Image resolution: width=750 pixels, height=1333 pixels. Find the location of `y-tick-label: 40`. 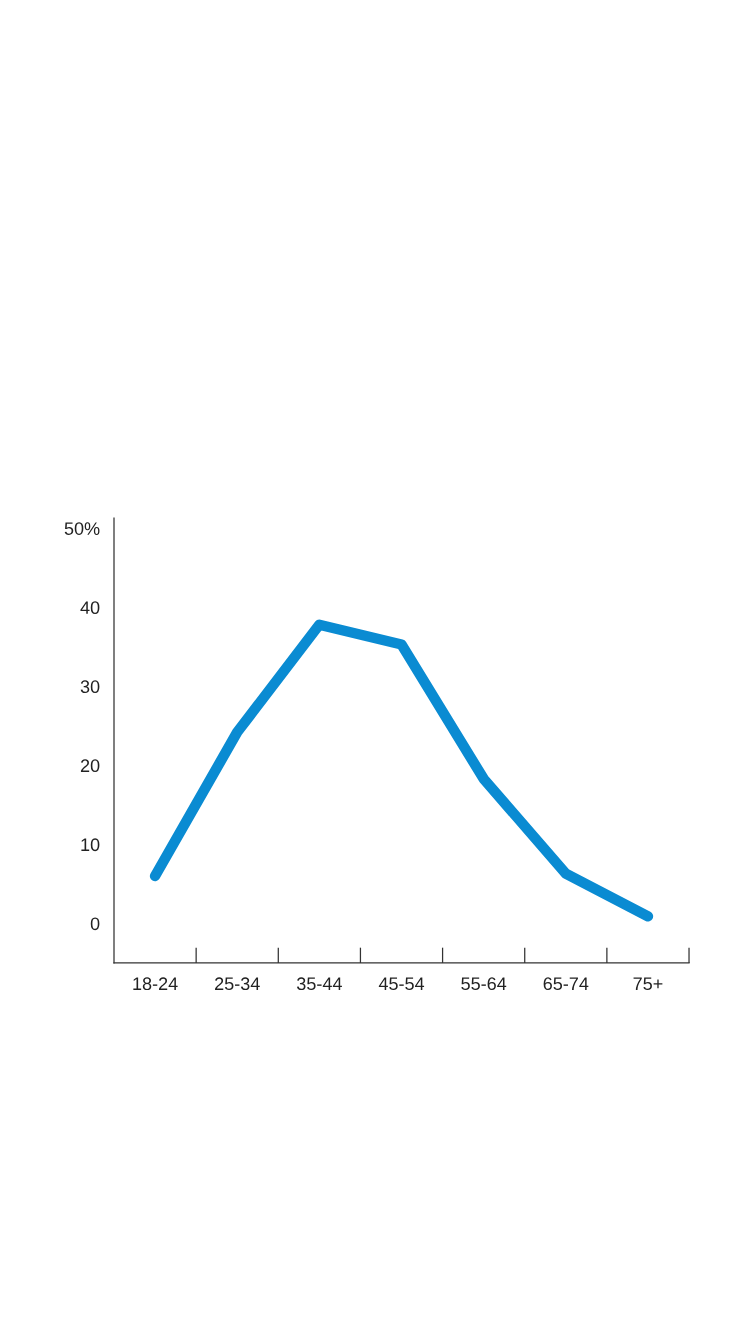

y-tick-label: 40 is located at coordinates (90, 608).